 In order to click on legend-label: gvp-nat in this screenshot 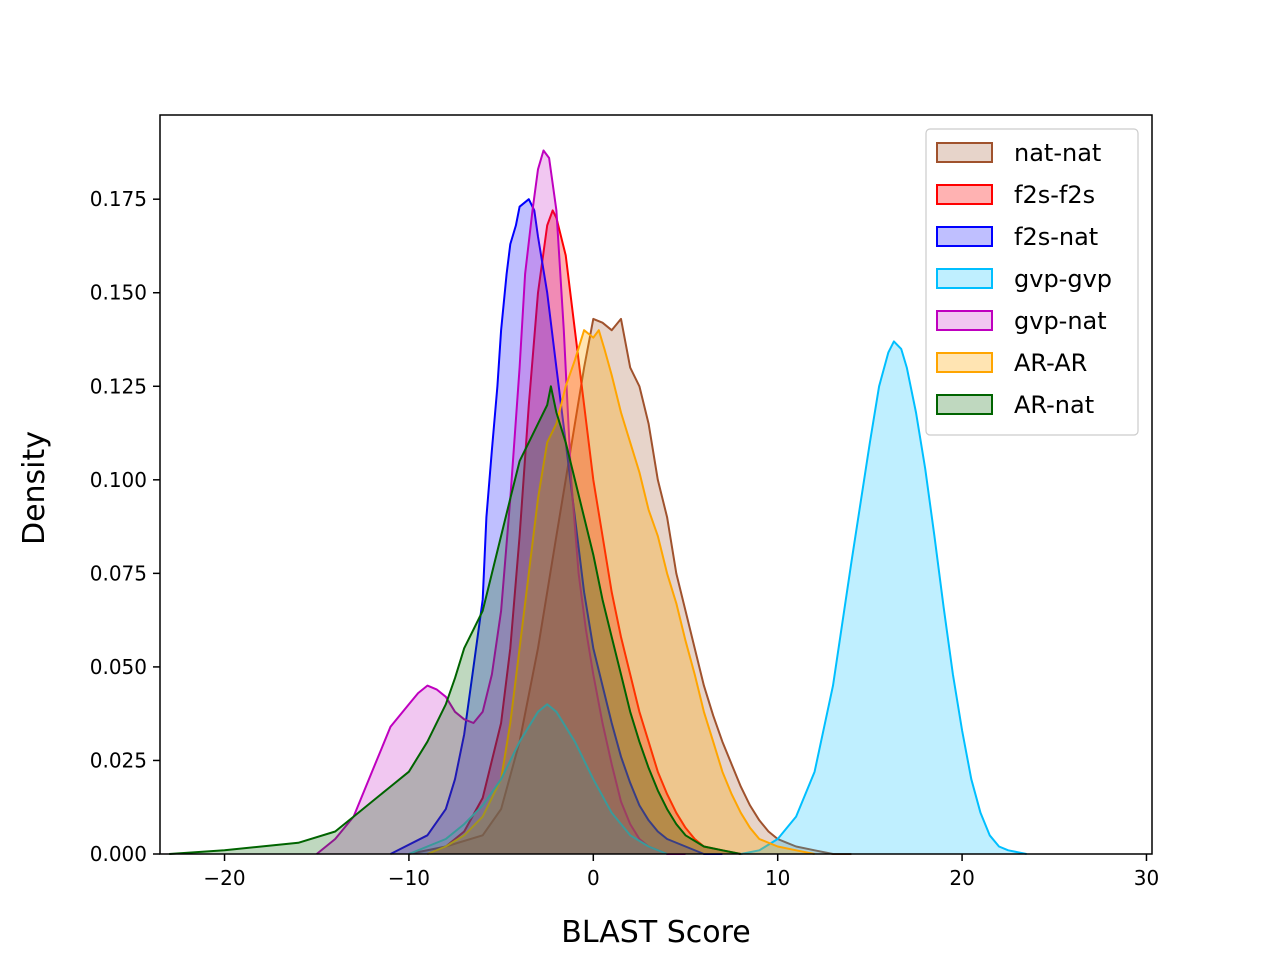, I will do `click(1060, 321)`.